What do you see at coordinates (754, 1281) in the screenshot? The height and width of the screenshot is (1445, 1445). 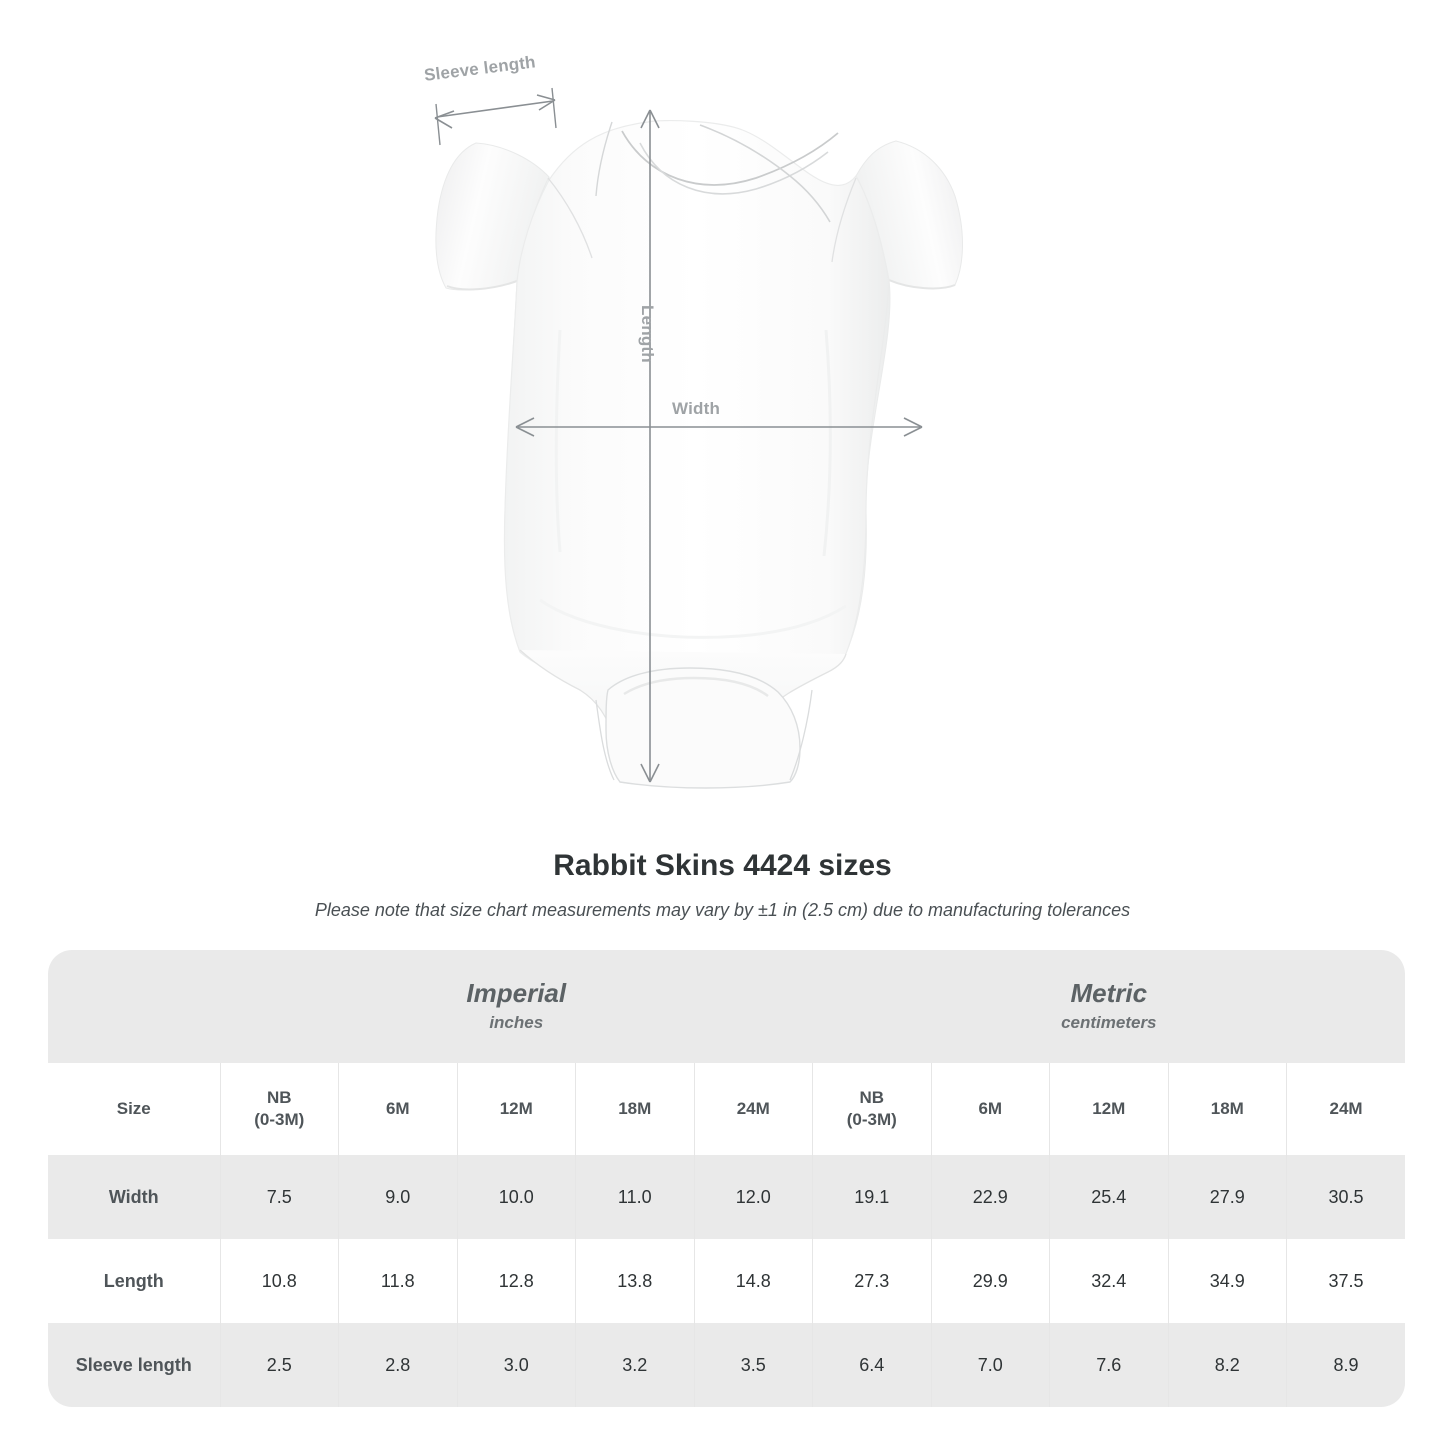 I see `cell: 14.8` at bounding box center [754, 1281].